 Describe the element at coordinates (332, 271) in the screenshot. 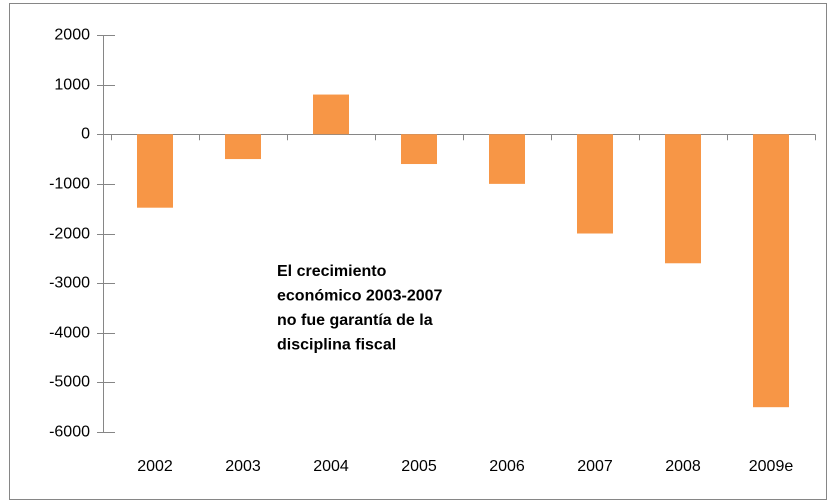

I see `annotation: El crecimiento` at that location.